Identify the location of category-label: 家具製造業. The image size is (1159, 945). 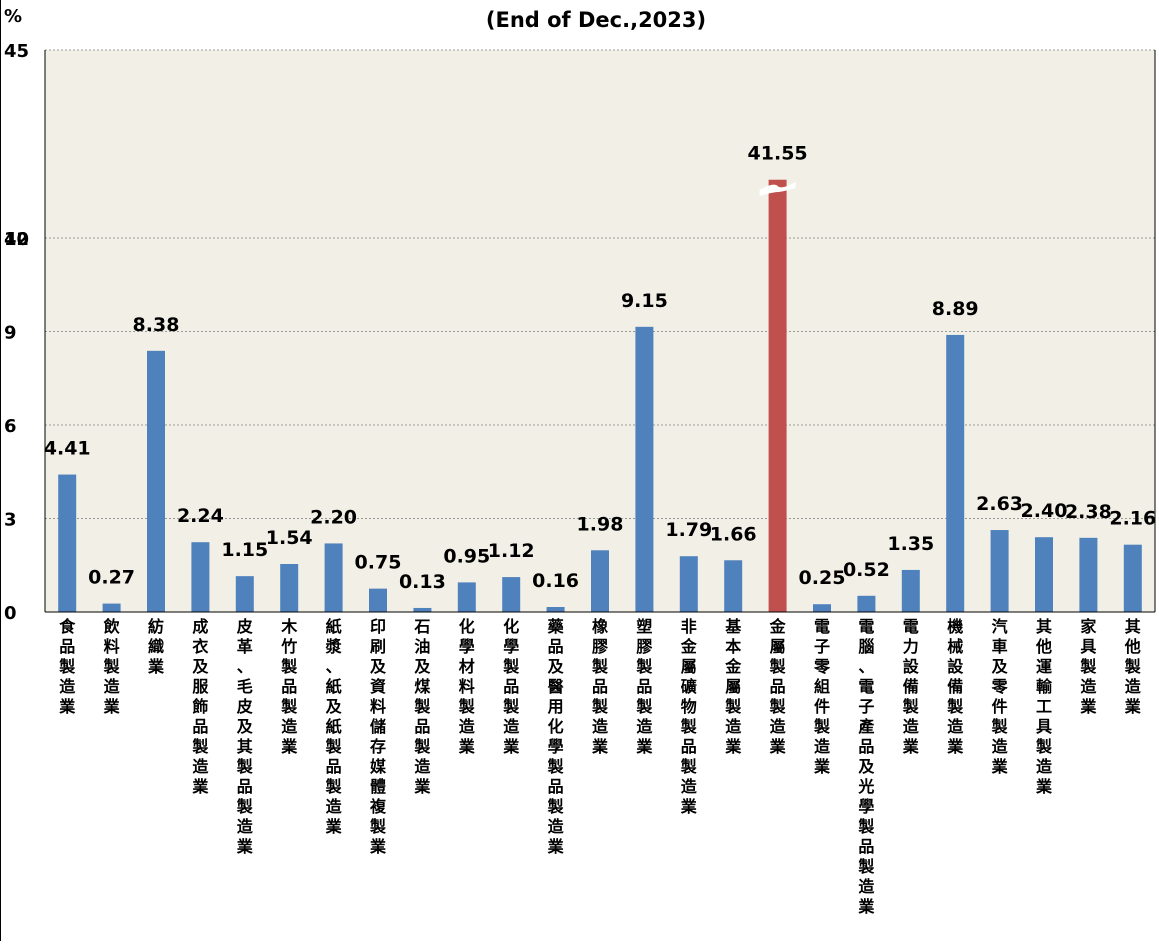
(1088, 666).